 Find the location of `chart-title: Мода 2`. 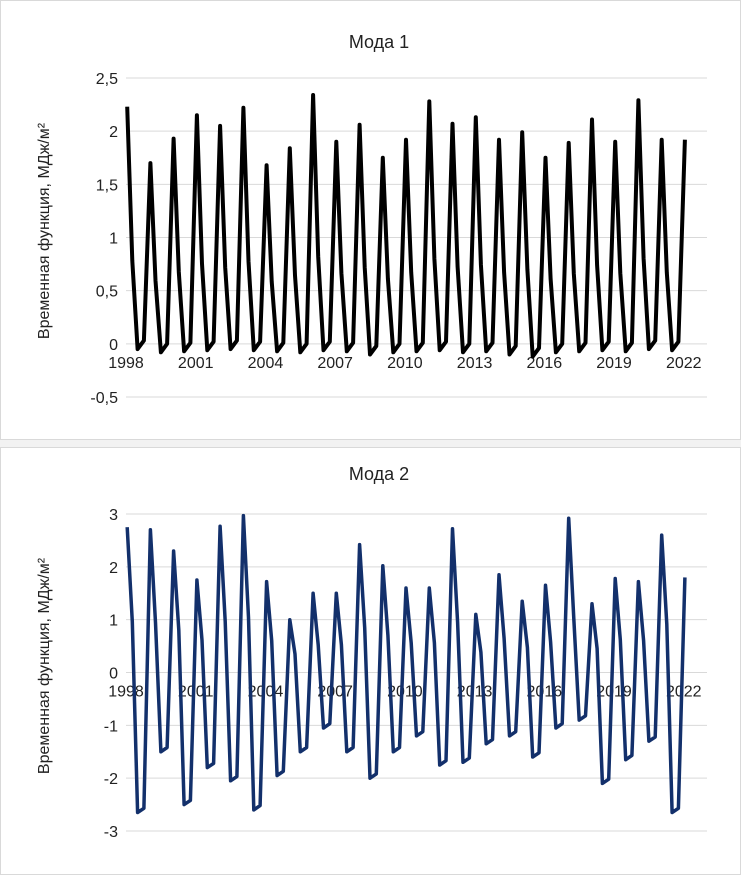

chart-title: Мода 2 is located at coordinates (379, 474).